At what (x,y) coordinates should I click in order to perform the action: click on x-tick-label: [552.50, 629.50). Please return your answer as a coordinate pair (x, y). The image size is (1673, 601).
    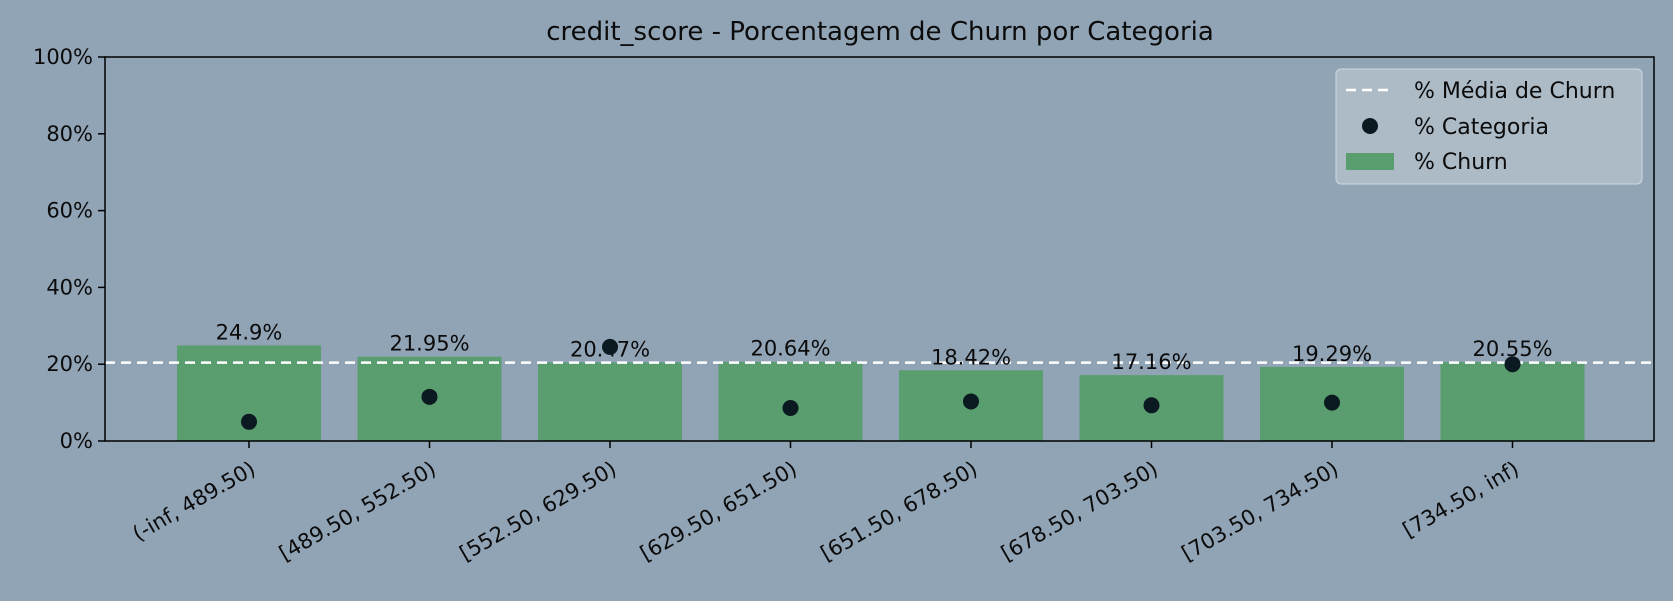
    Looking at the image, I should click on (537, 511).